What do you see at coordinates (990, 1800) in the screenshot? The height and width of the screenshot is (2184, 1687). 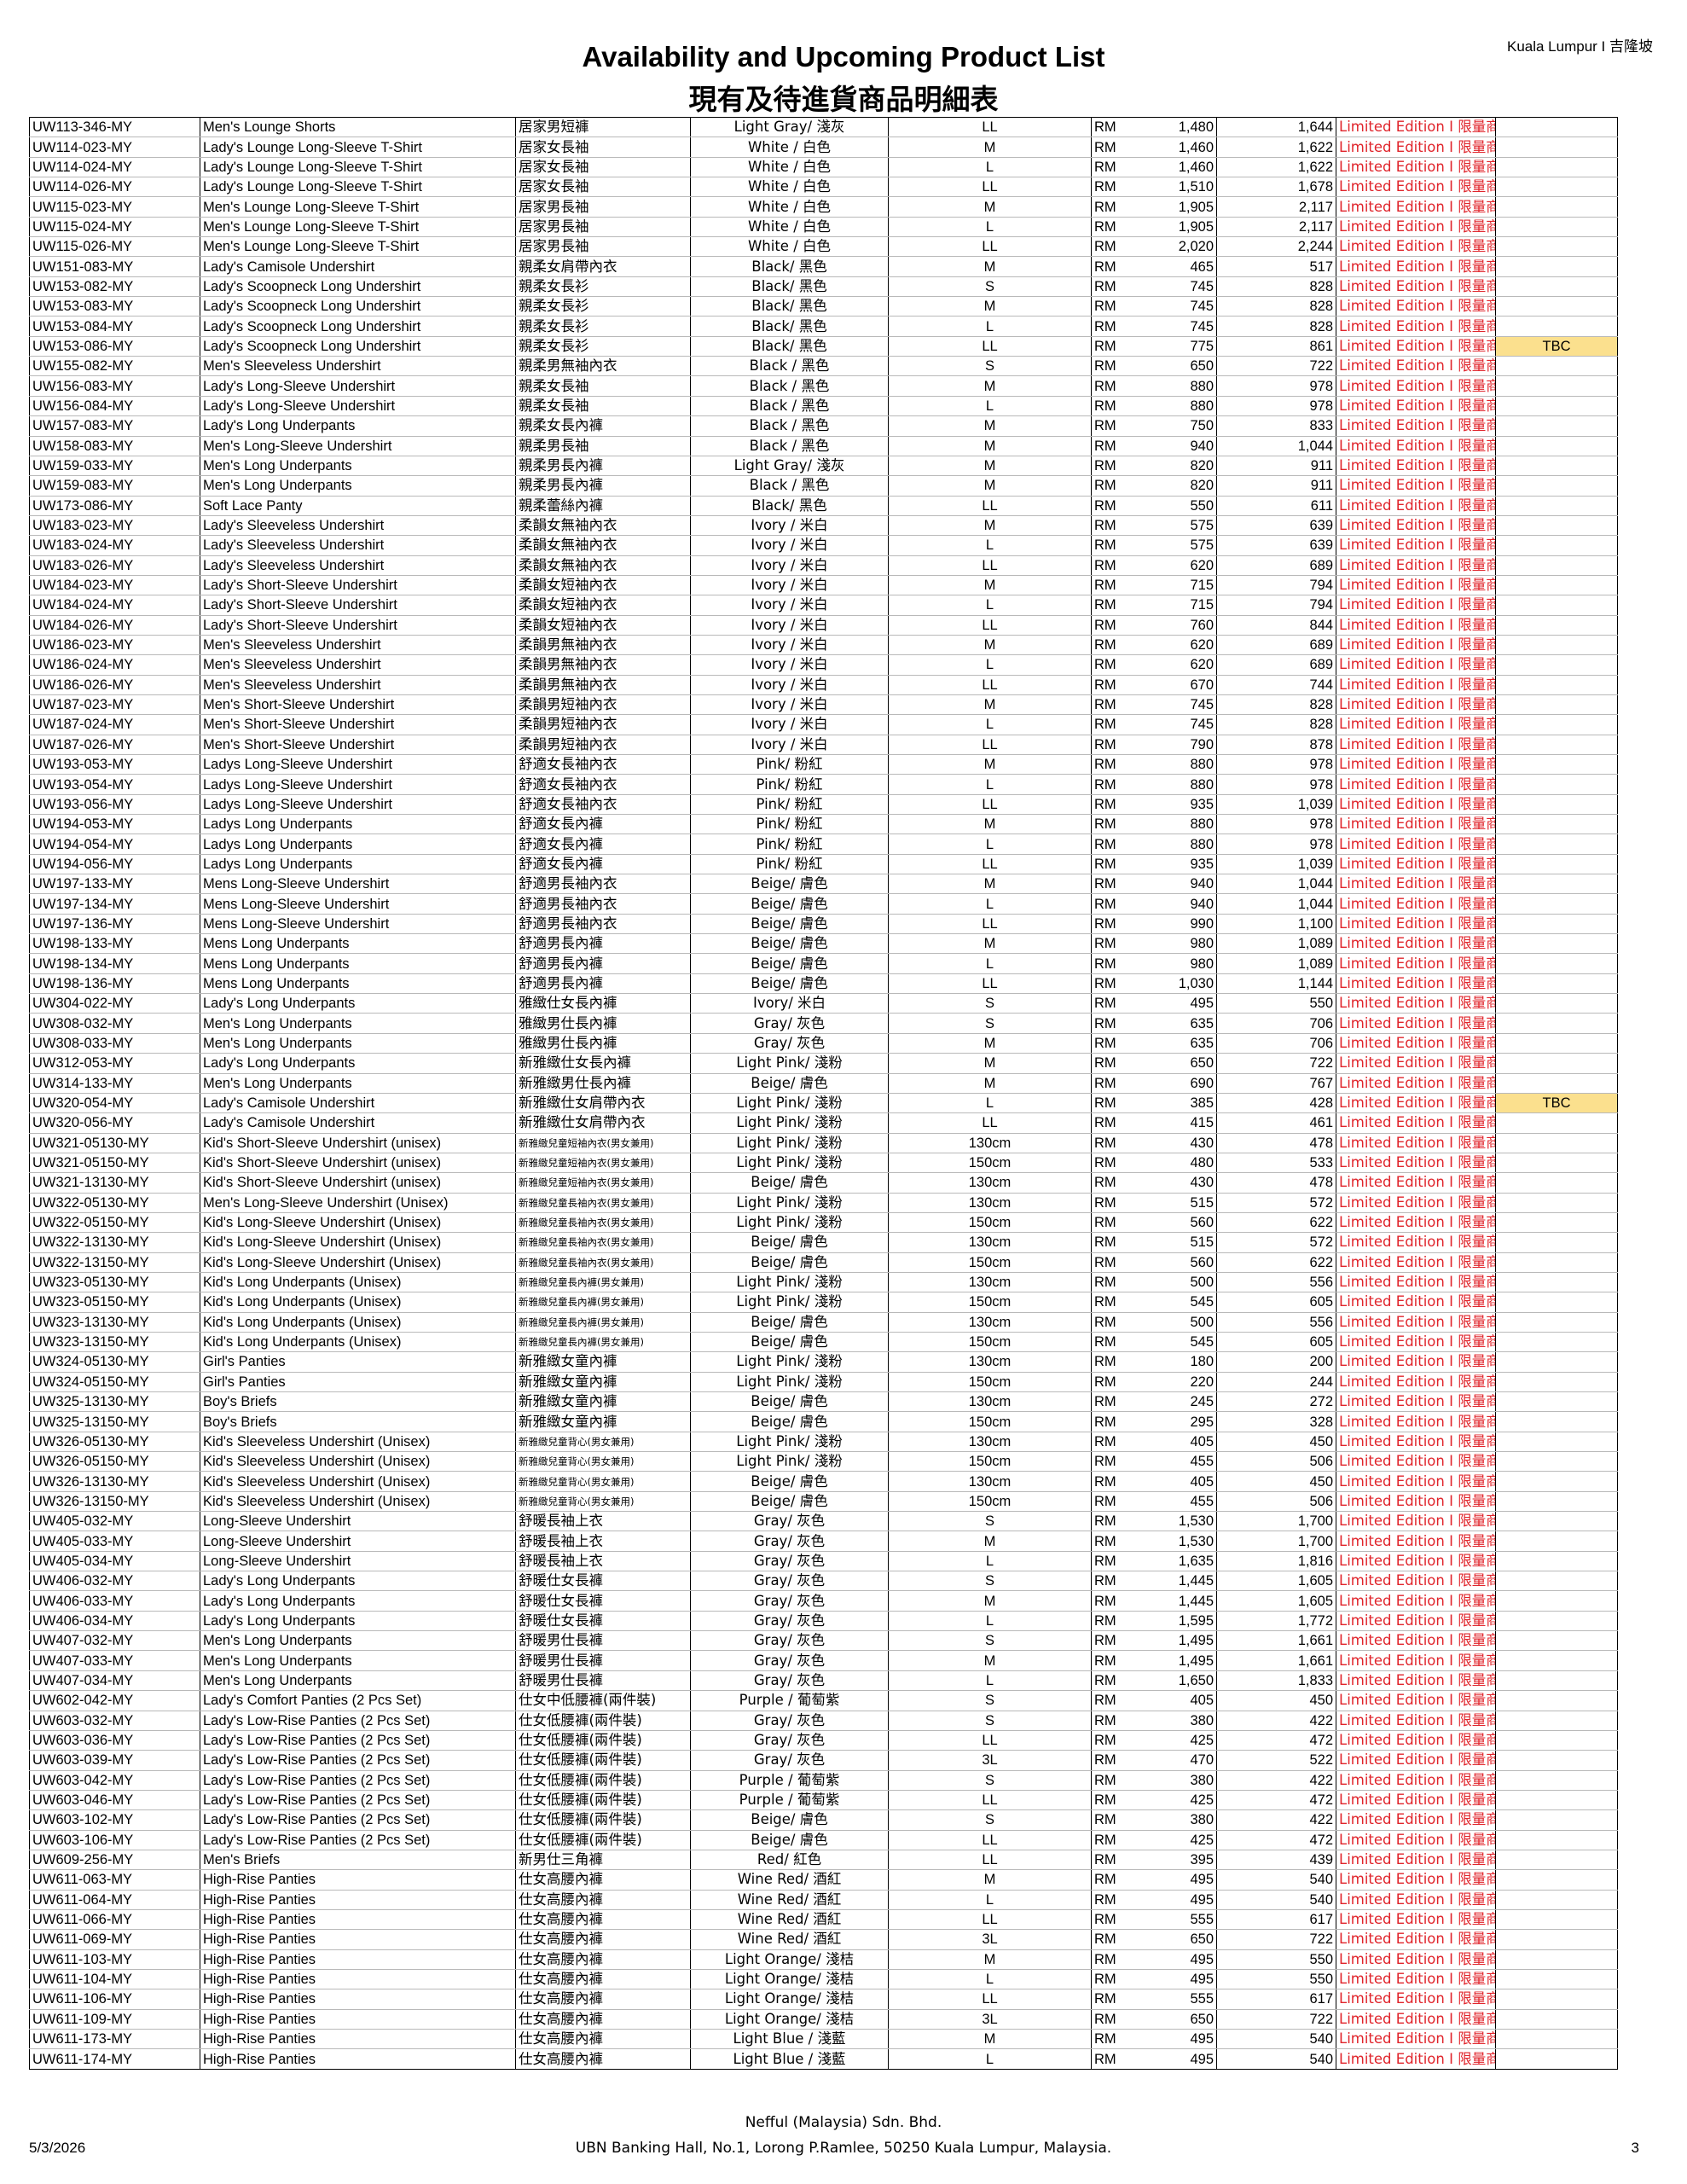 I see `product-size: LL` at bounding box center [990, 1800].